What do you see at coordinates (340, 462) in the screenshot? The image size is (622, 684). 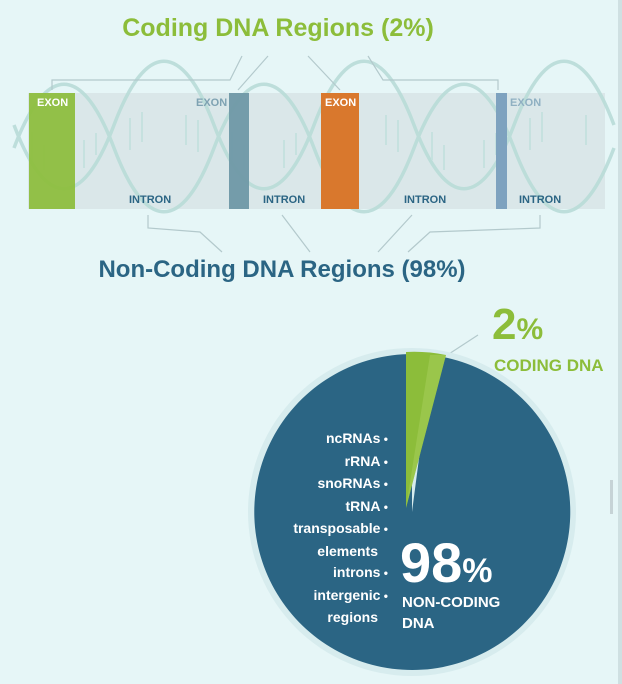 I see `list-item-rrna: rRNA` at bounding box center [340, 462].